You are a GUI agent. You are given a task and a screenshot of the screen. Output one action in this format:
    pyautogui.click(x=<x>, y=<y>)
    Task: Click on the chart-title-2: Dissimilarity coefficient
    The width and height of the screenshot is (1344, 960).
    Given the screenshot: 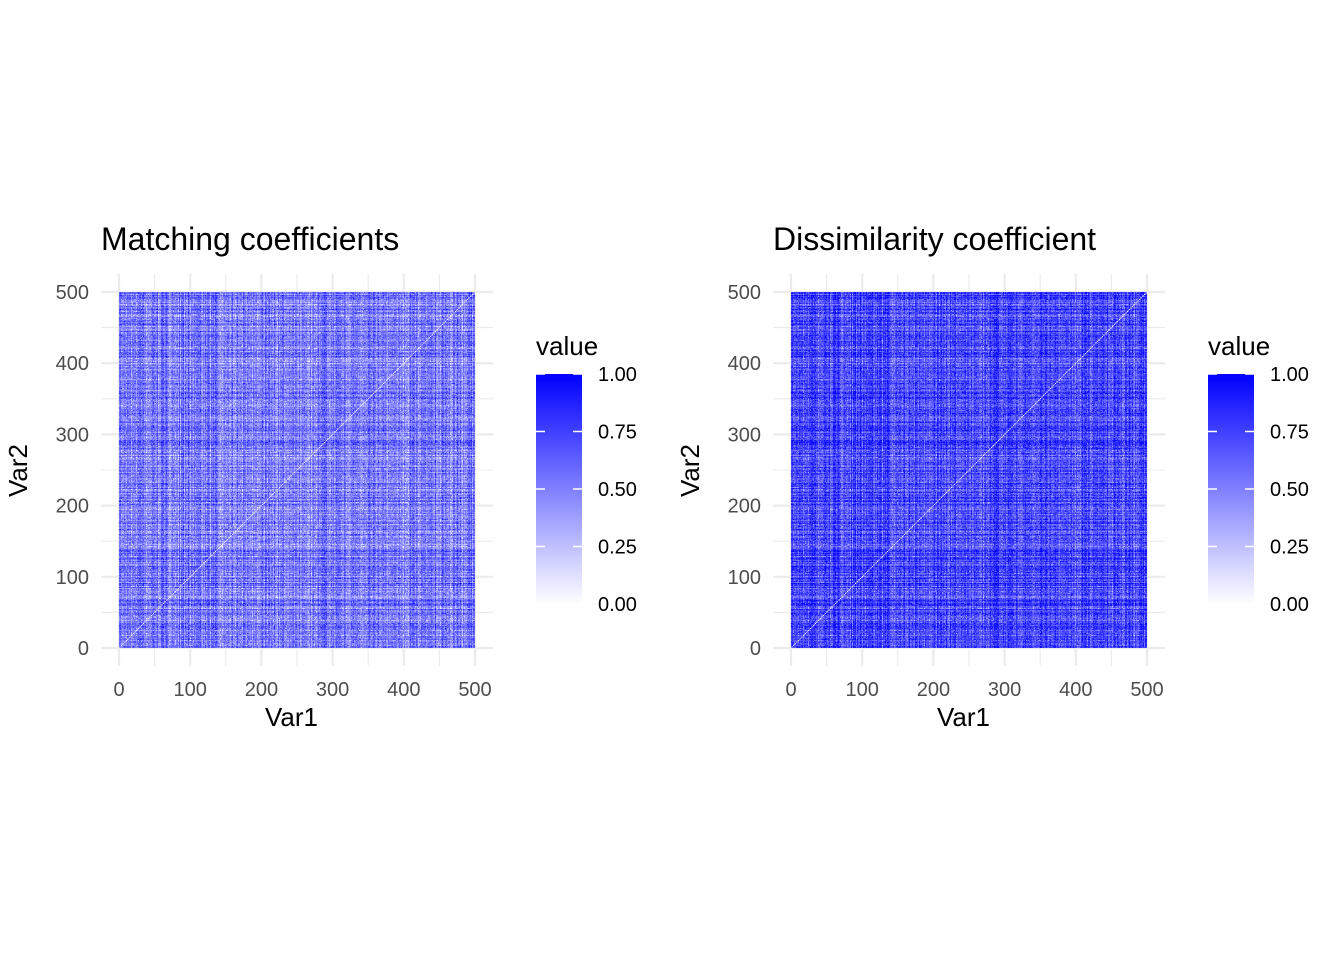 What is the action you would take?
    pyautogui.click(x=935, y=239)
    